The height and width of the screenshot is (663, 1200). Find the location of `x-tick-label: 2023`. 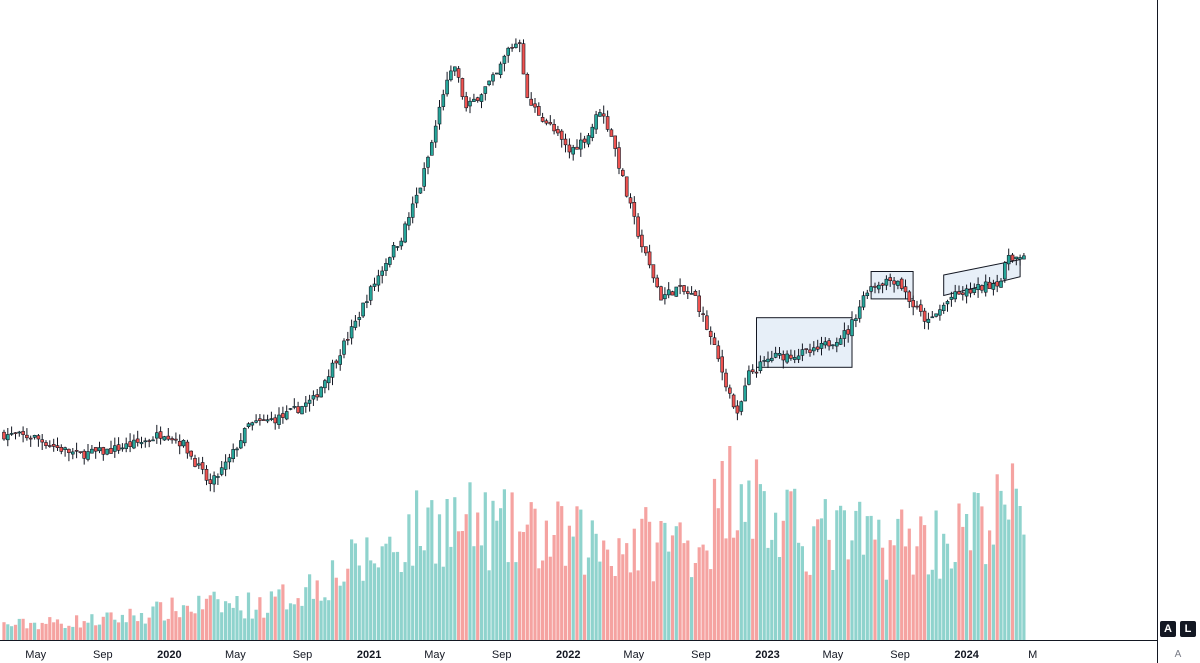

x-tick-label: 2023 is located at coordinates (767, 655).